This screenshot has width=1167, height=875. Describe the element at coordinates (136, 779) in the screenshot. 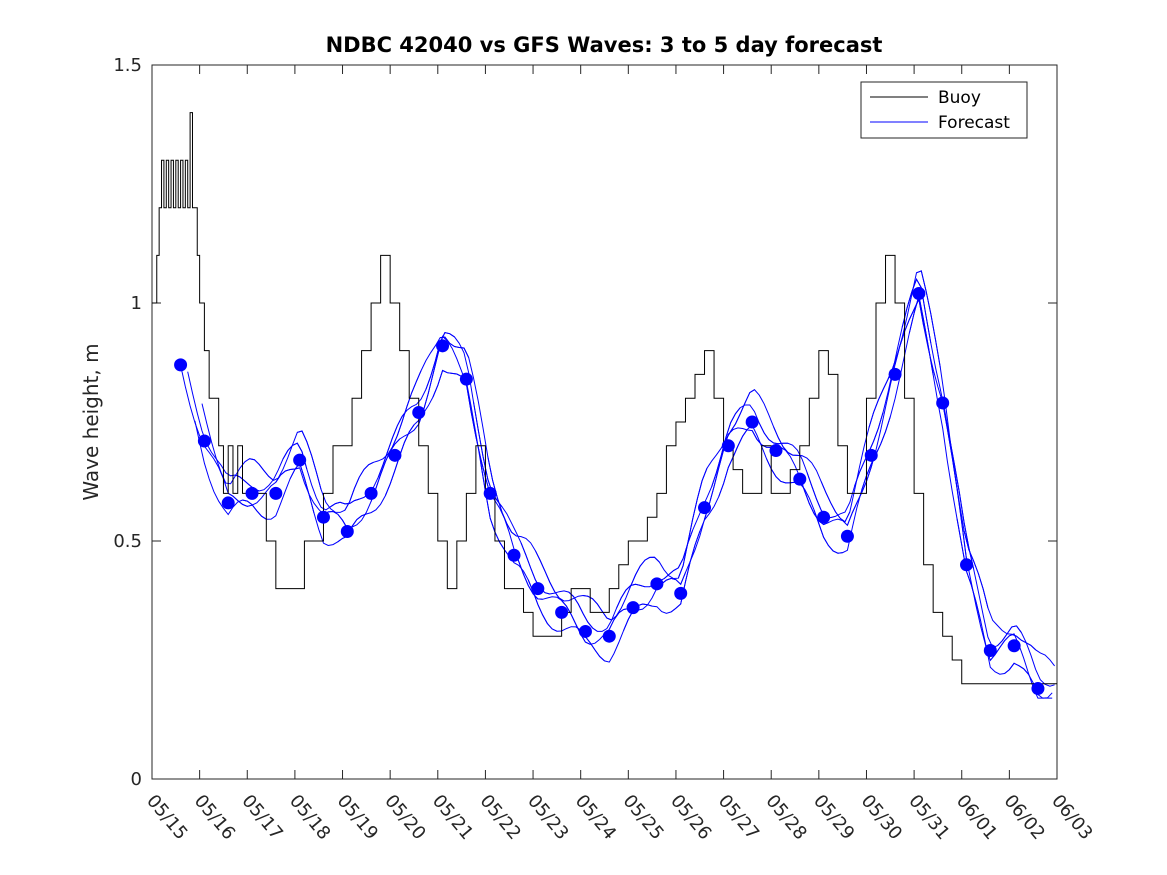

I see `y-tick-label: 0` at that location.